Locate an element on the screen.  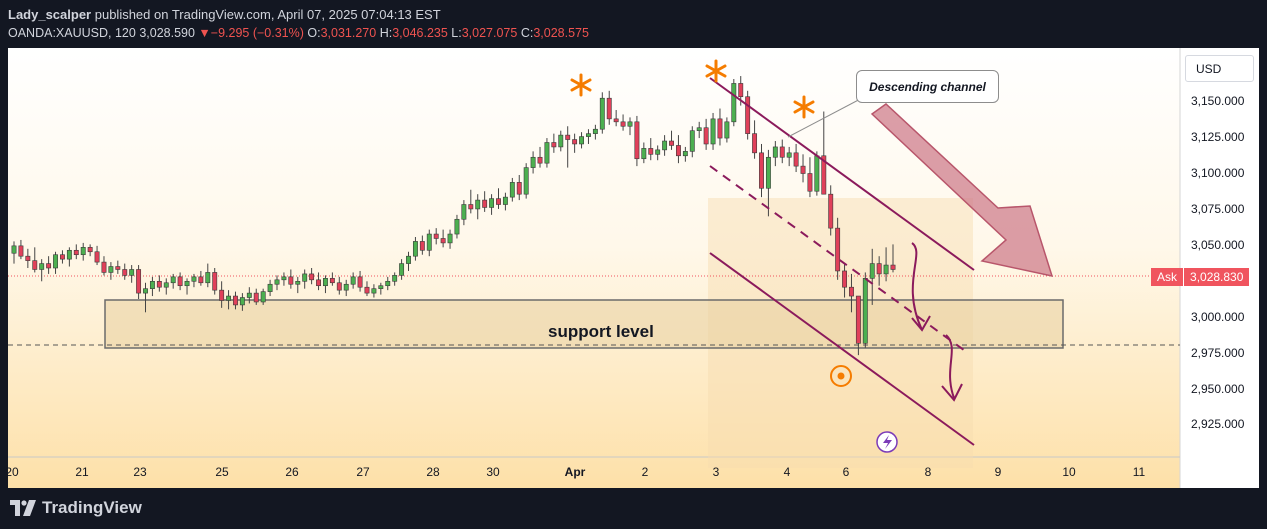
support-zone is located at coordinates (584, 324).